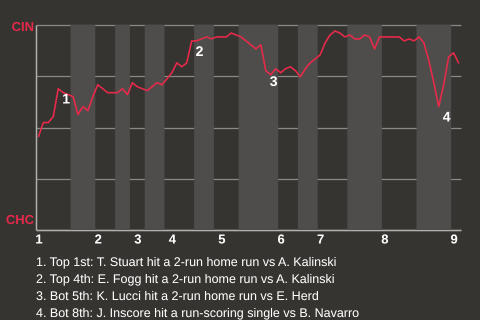  I want to click on x-tick-label: 7, so click(320, 239).